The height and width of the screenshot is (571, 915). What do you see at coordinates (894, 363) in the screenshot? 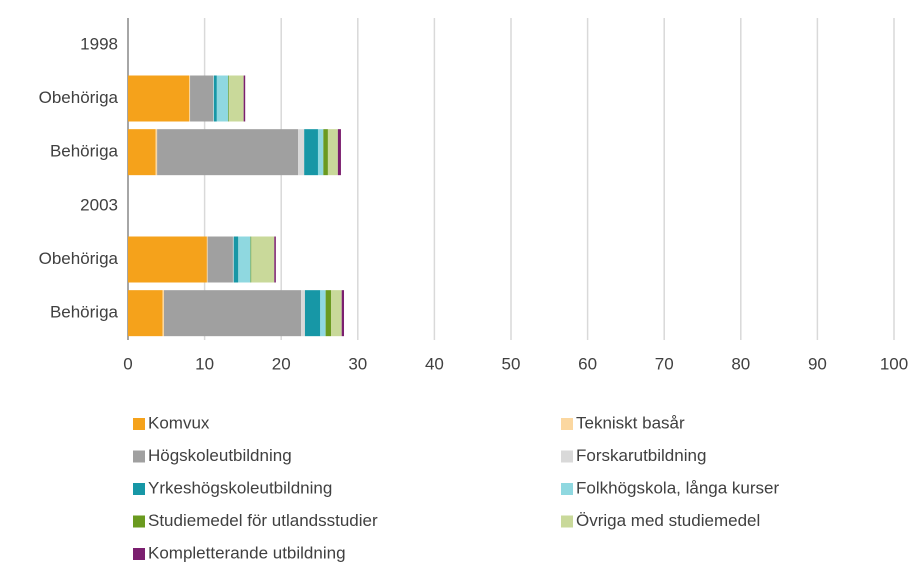
I see `x-tick-label: 100` at bounding box center [894, 363].